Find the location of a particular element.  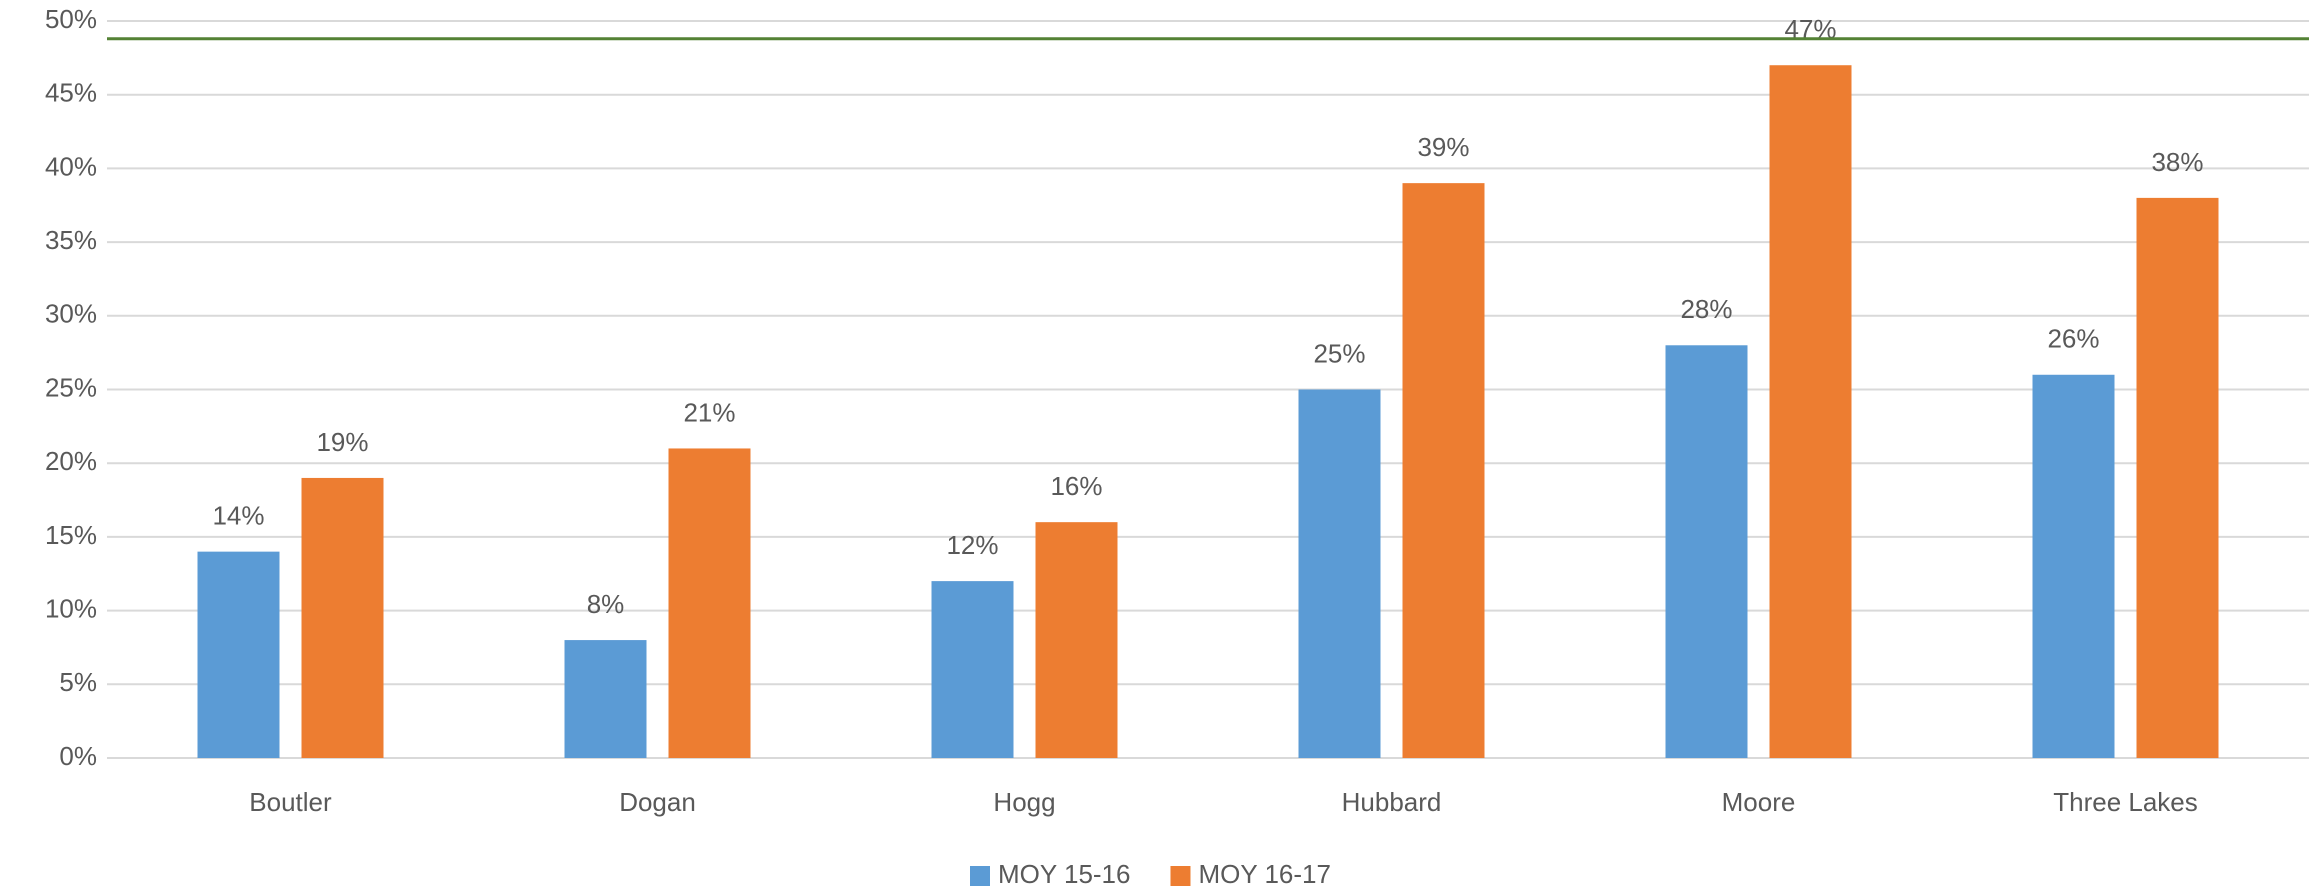

y-tick-label: 30% is located at coordinates (71, 314).